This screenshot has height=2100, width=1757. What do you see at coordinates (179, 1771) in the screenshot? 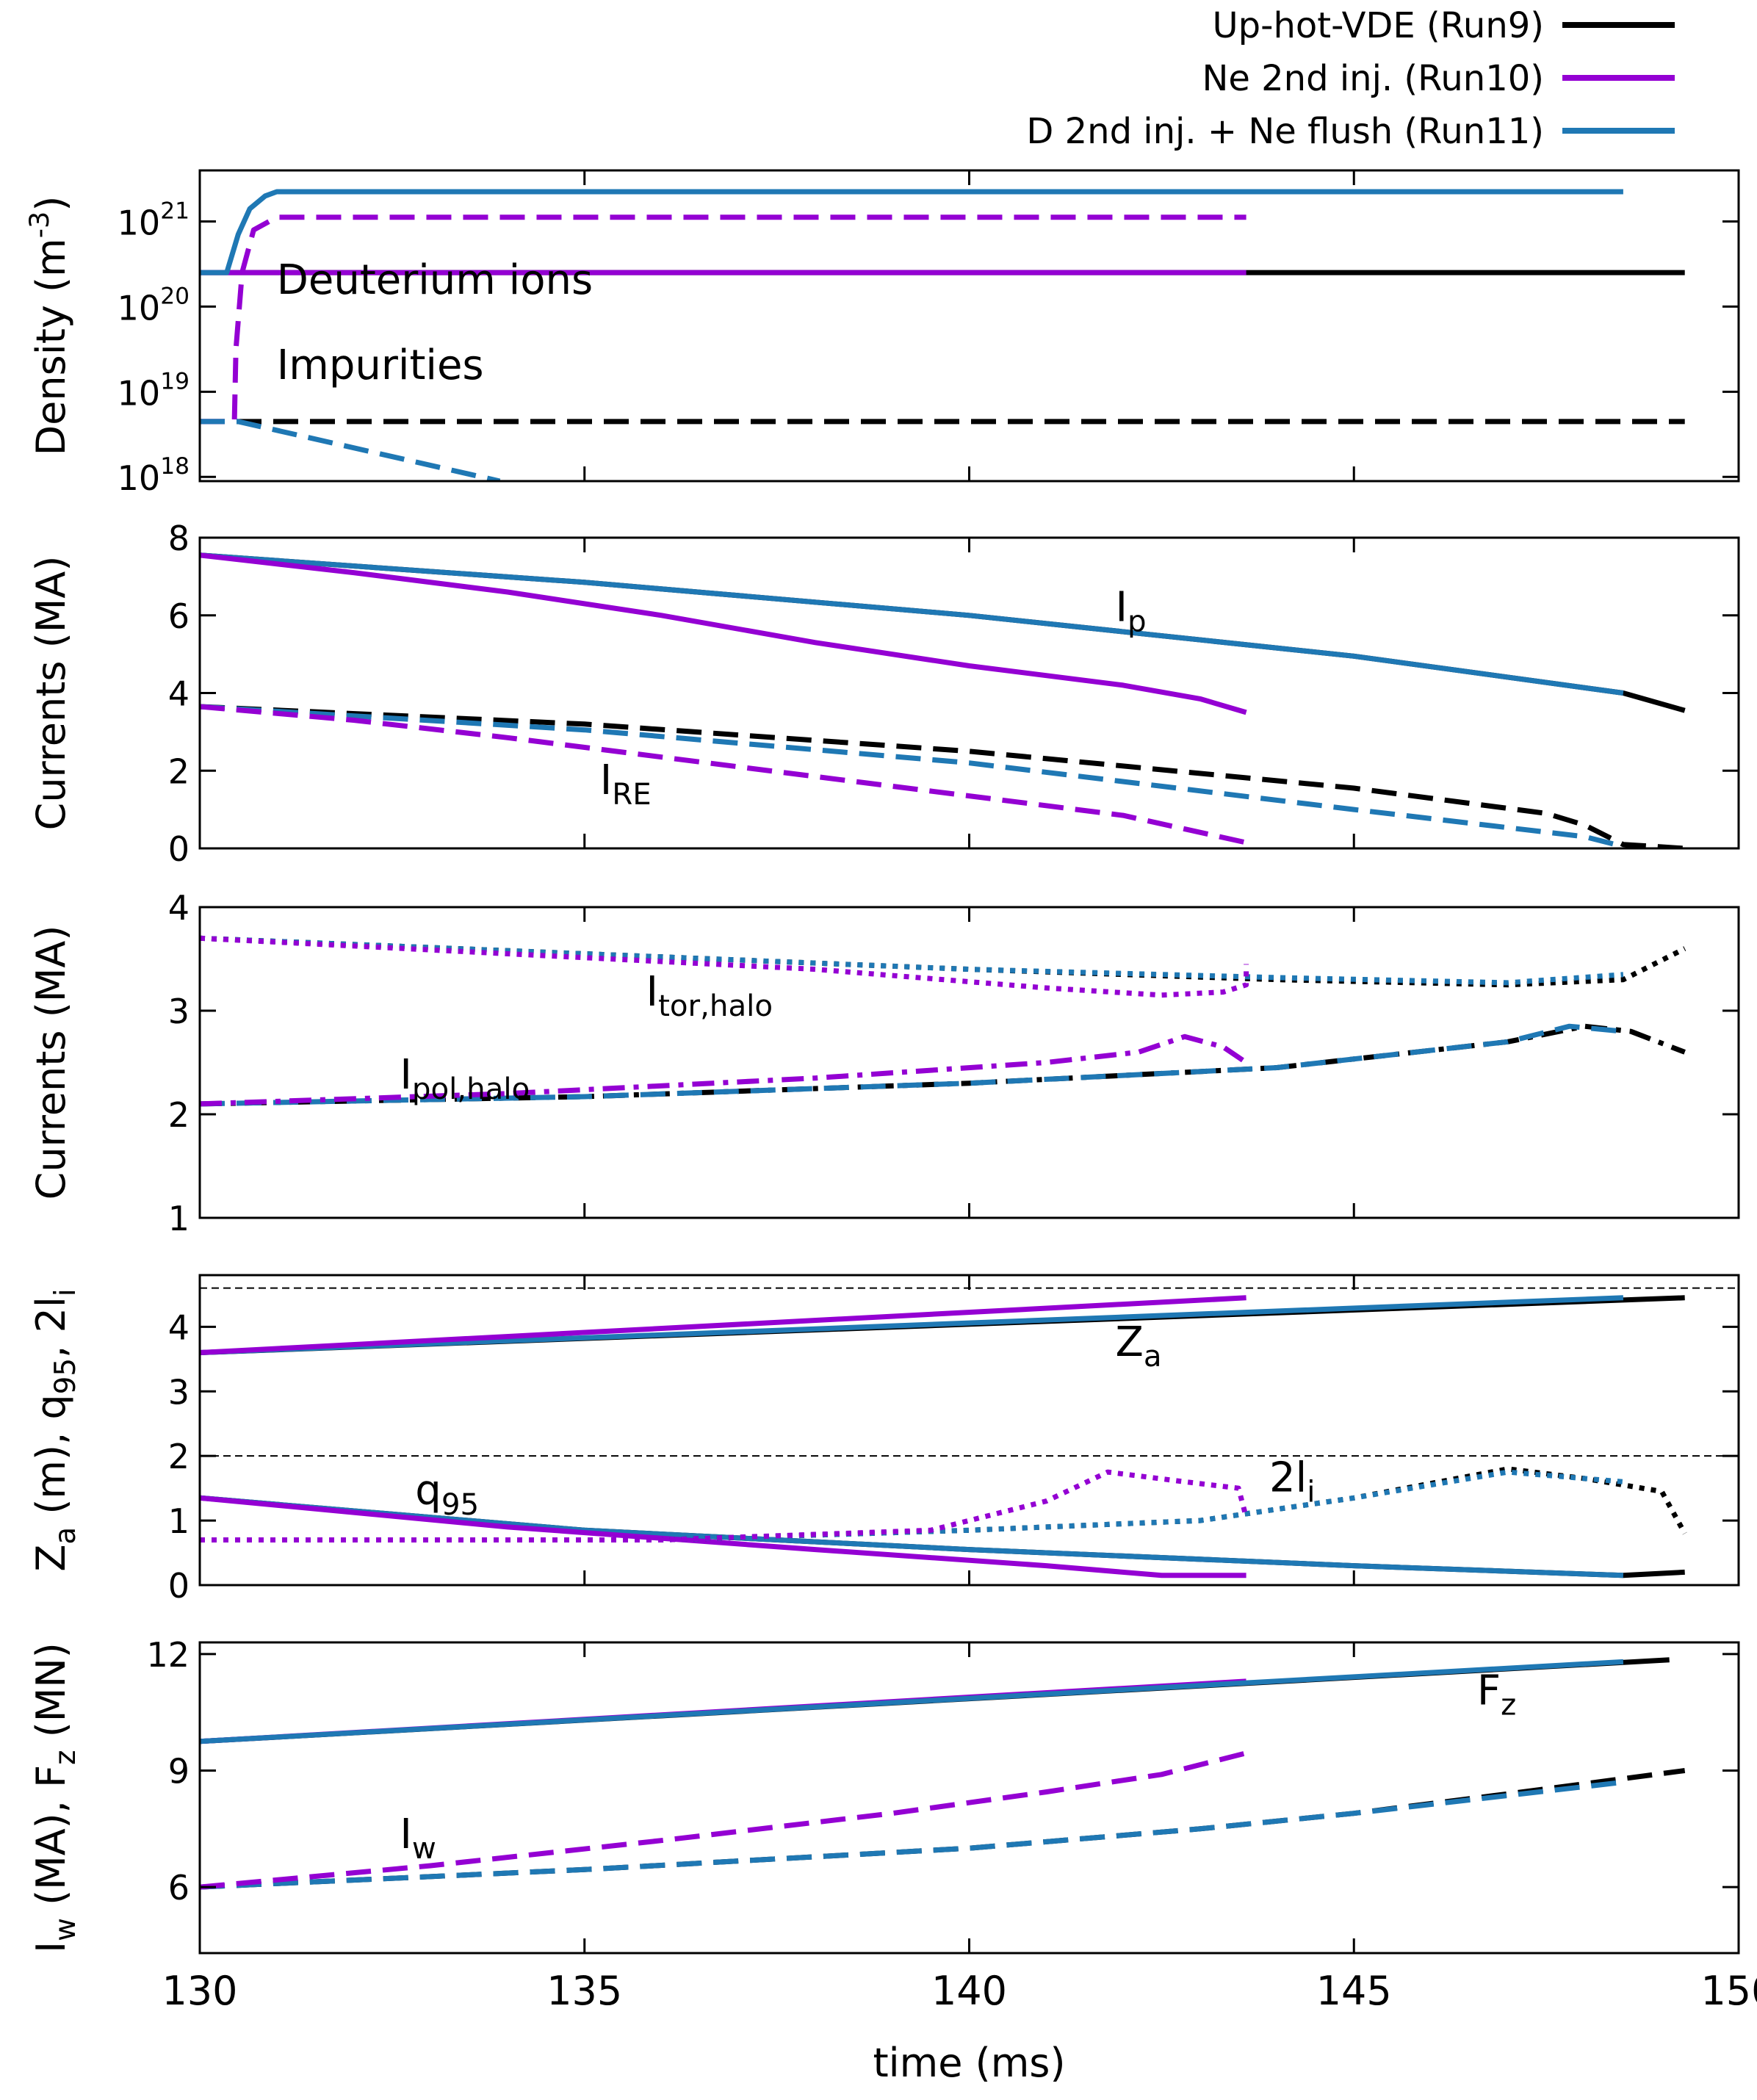
I see `y-tick-label: 9` at bounding box center [179, 1771].